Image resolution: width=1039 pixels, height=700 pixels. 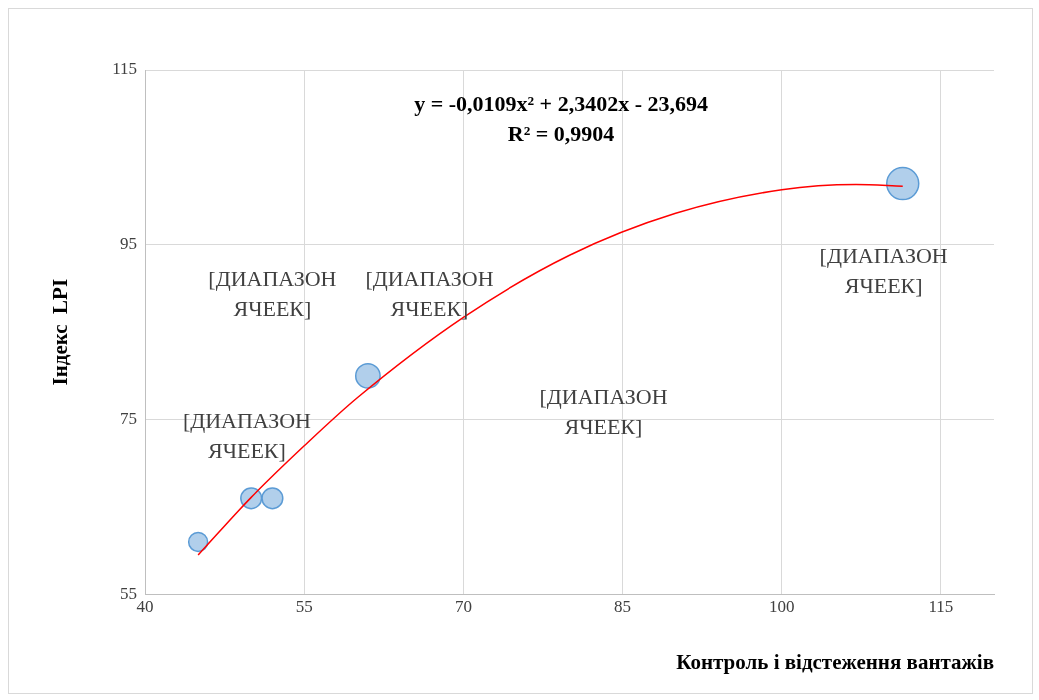 What do you see at coordinates (125, 69) in the screenshot?
I see `y-tick-label: 115` at bounding box center [125, 69].